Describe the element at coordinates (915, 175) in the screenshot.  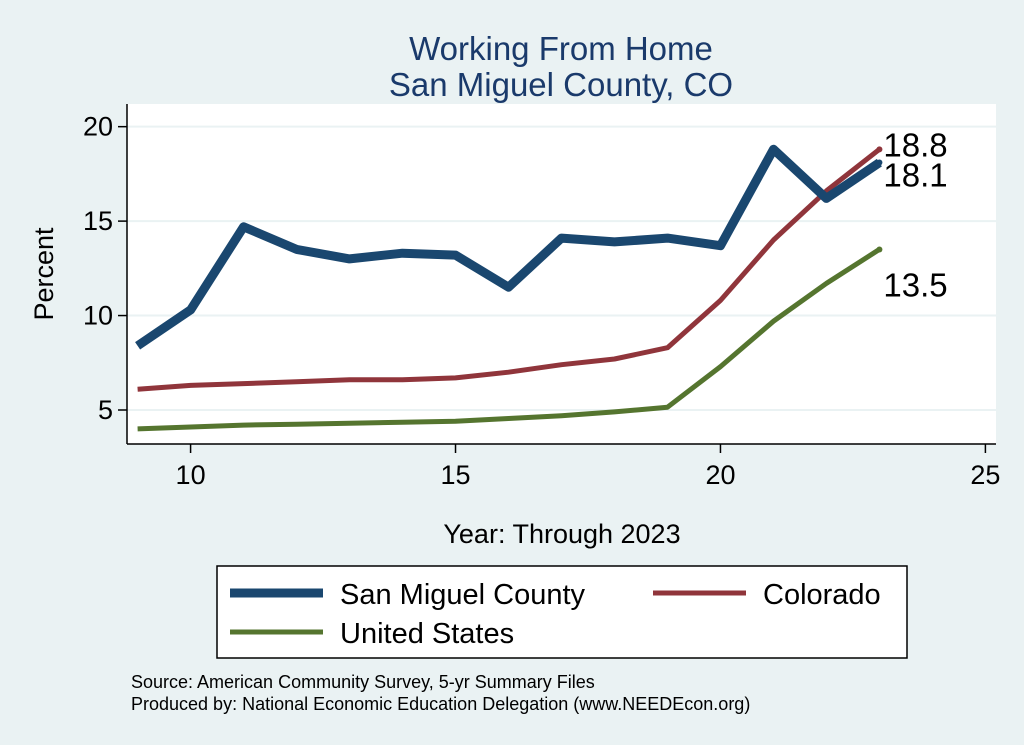
I see `end-label-san-miguel-county: 18.1` at that location.